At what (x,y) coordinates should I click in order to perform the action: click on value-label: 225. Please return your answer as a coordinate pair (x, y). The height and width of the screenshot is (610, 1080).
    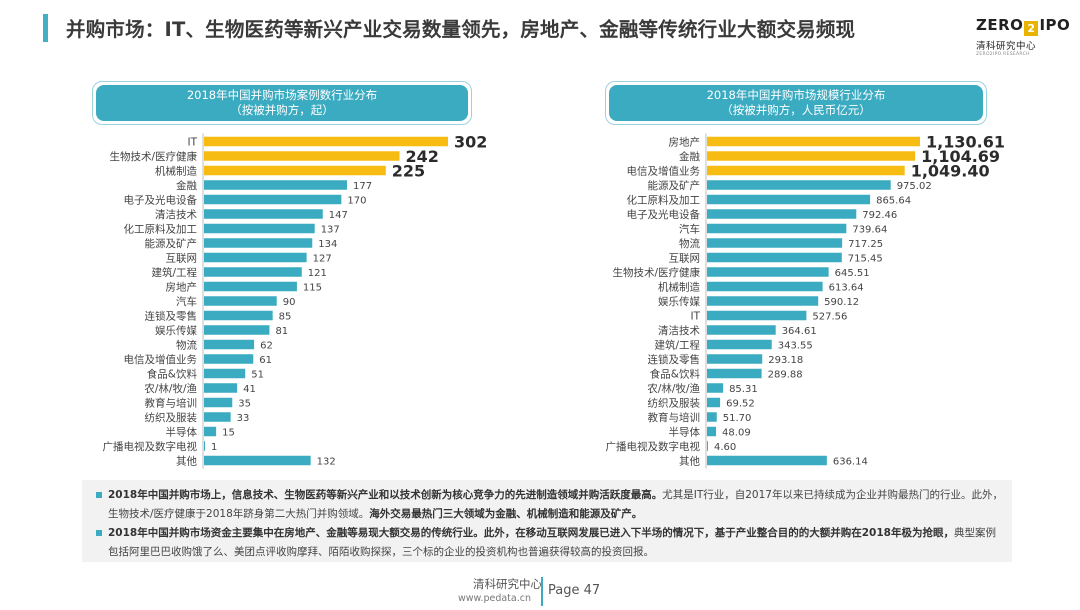
    Looking at the image, I should click on (408, 171).